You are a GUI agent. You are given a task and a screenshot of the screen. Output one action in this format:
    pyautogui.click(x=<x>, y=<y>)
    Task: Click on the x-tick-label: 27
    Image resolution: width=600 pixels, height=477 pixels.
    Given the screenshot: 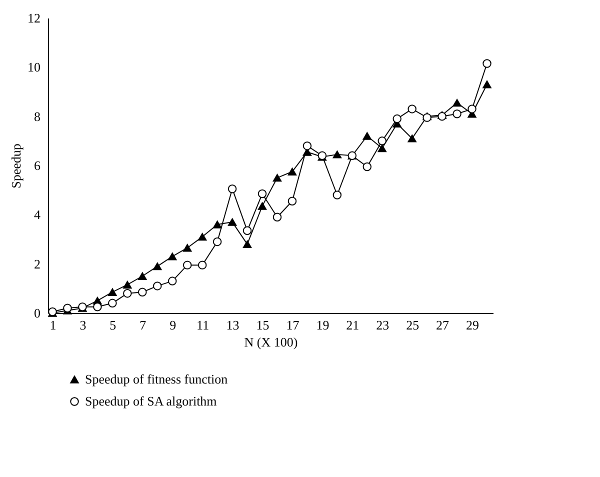 What is the action you would take?
    pyautogui.click(x=443, y=325)
    